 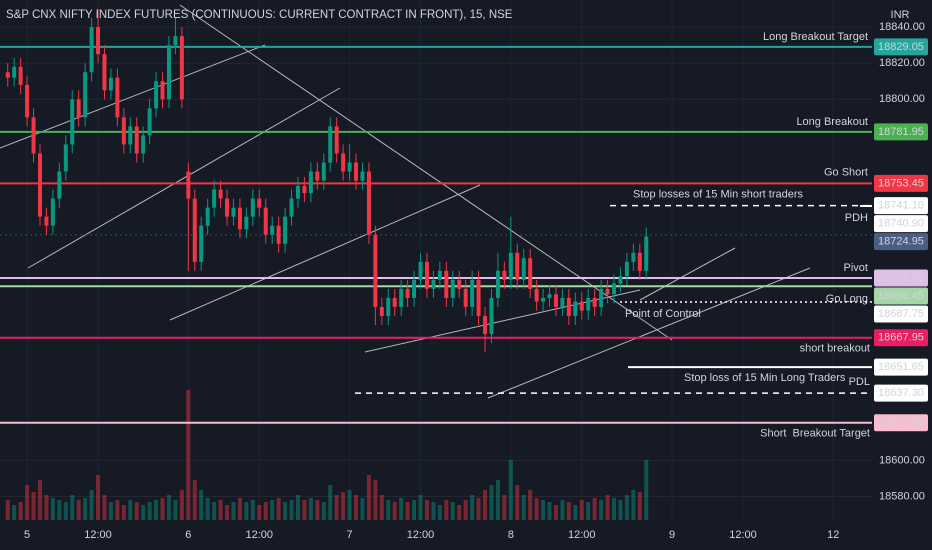 What do you see at coordinates (859, 382) in the screenshot?
I see `level-name: PDL` at bounding box center [859, 382].